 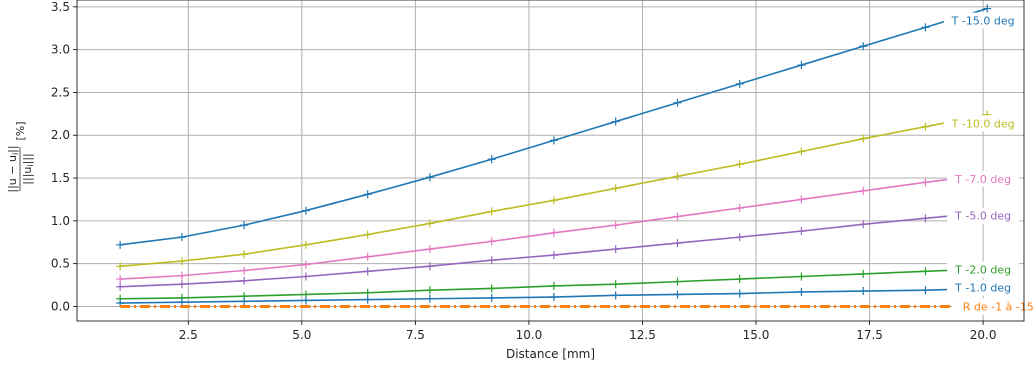 What do you see at coordinates (20, 130) in the screenshot?
I see `y-axis-label-unit: [%]` at bounding box center [20, 130].